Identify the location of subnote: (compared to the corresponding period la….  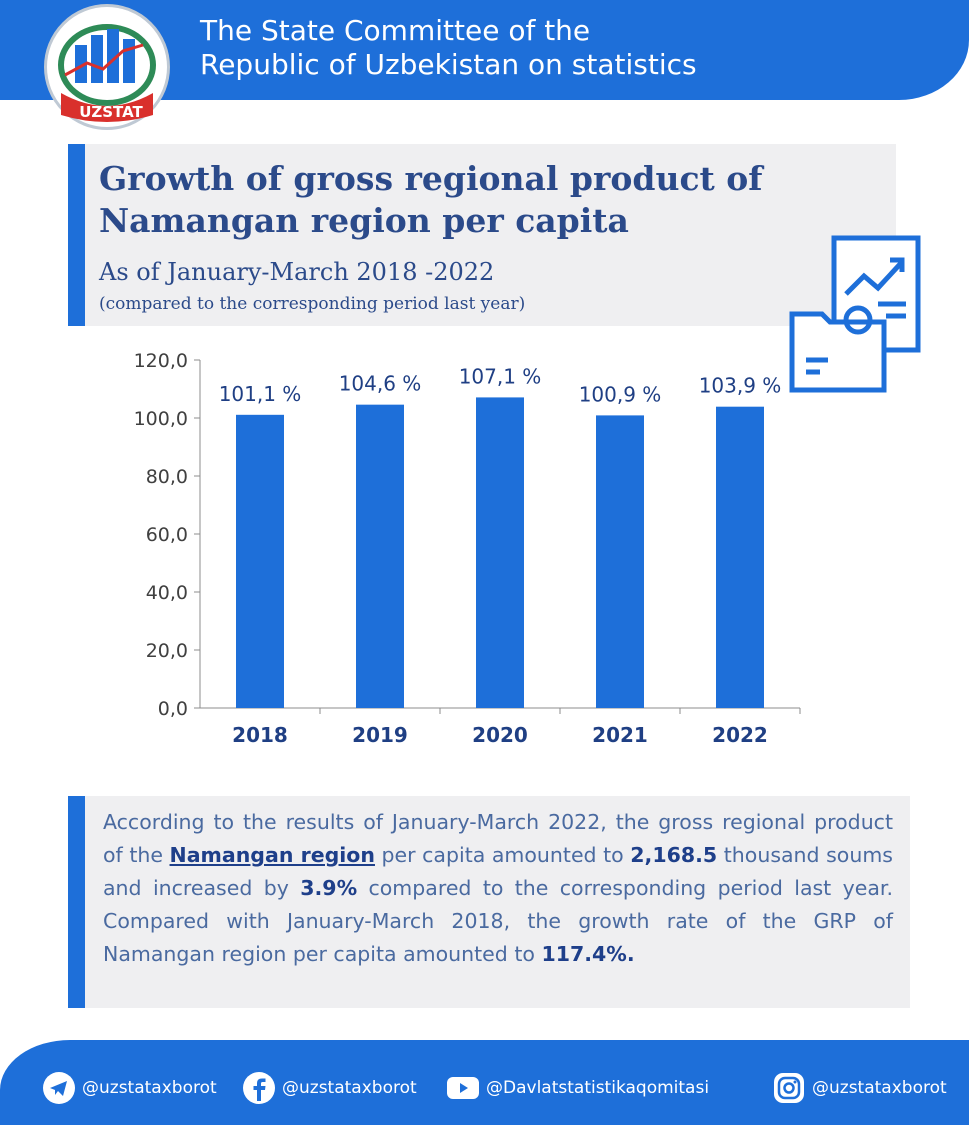
(312, 304).